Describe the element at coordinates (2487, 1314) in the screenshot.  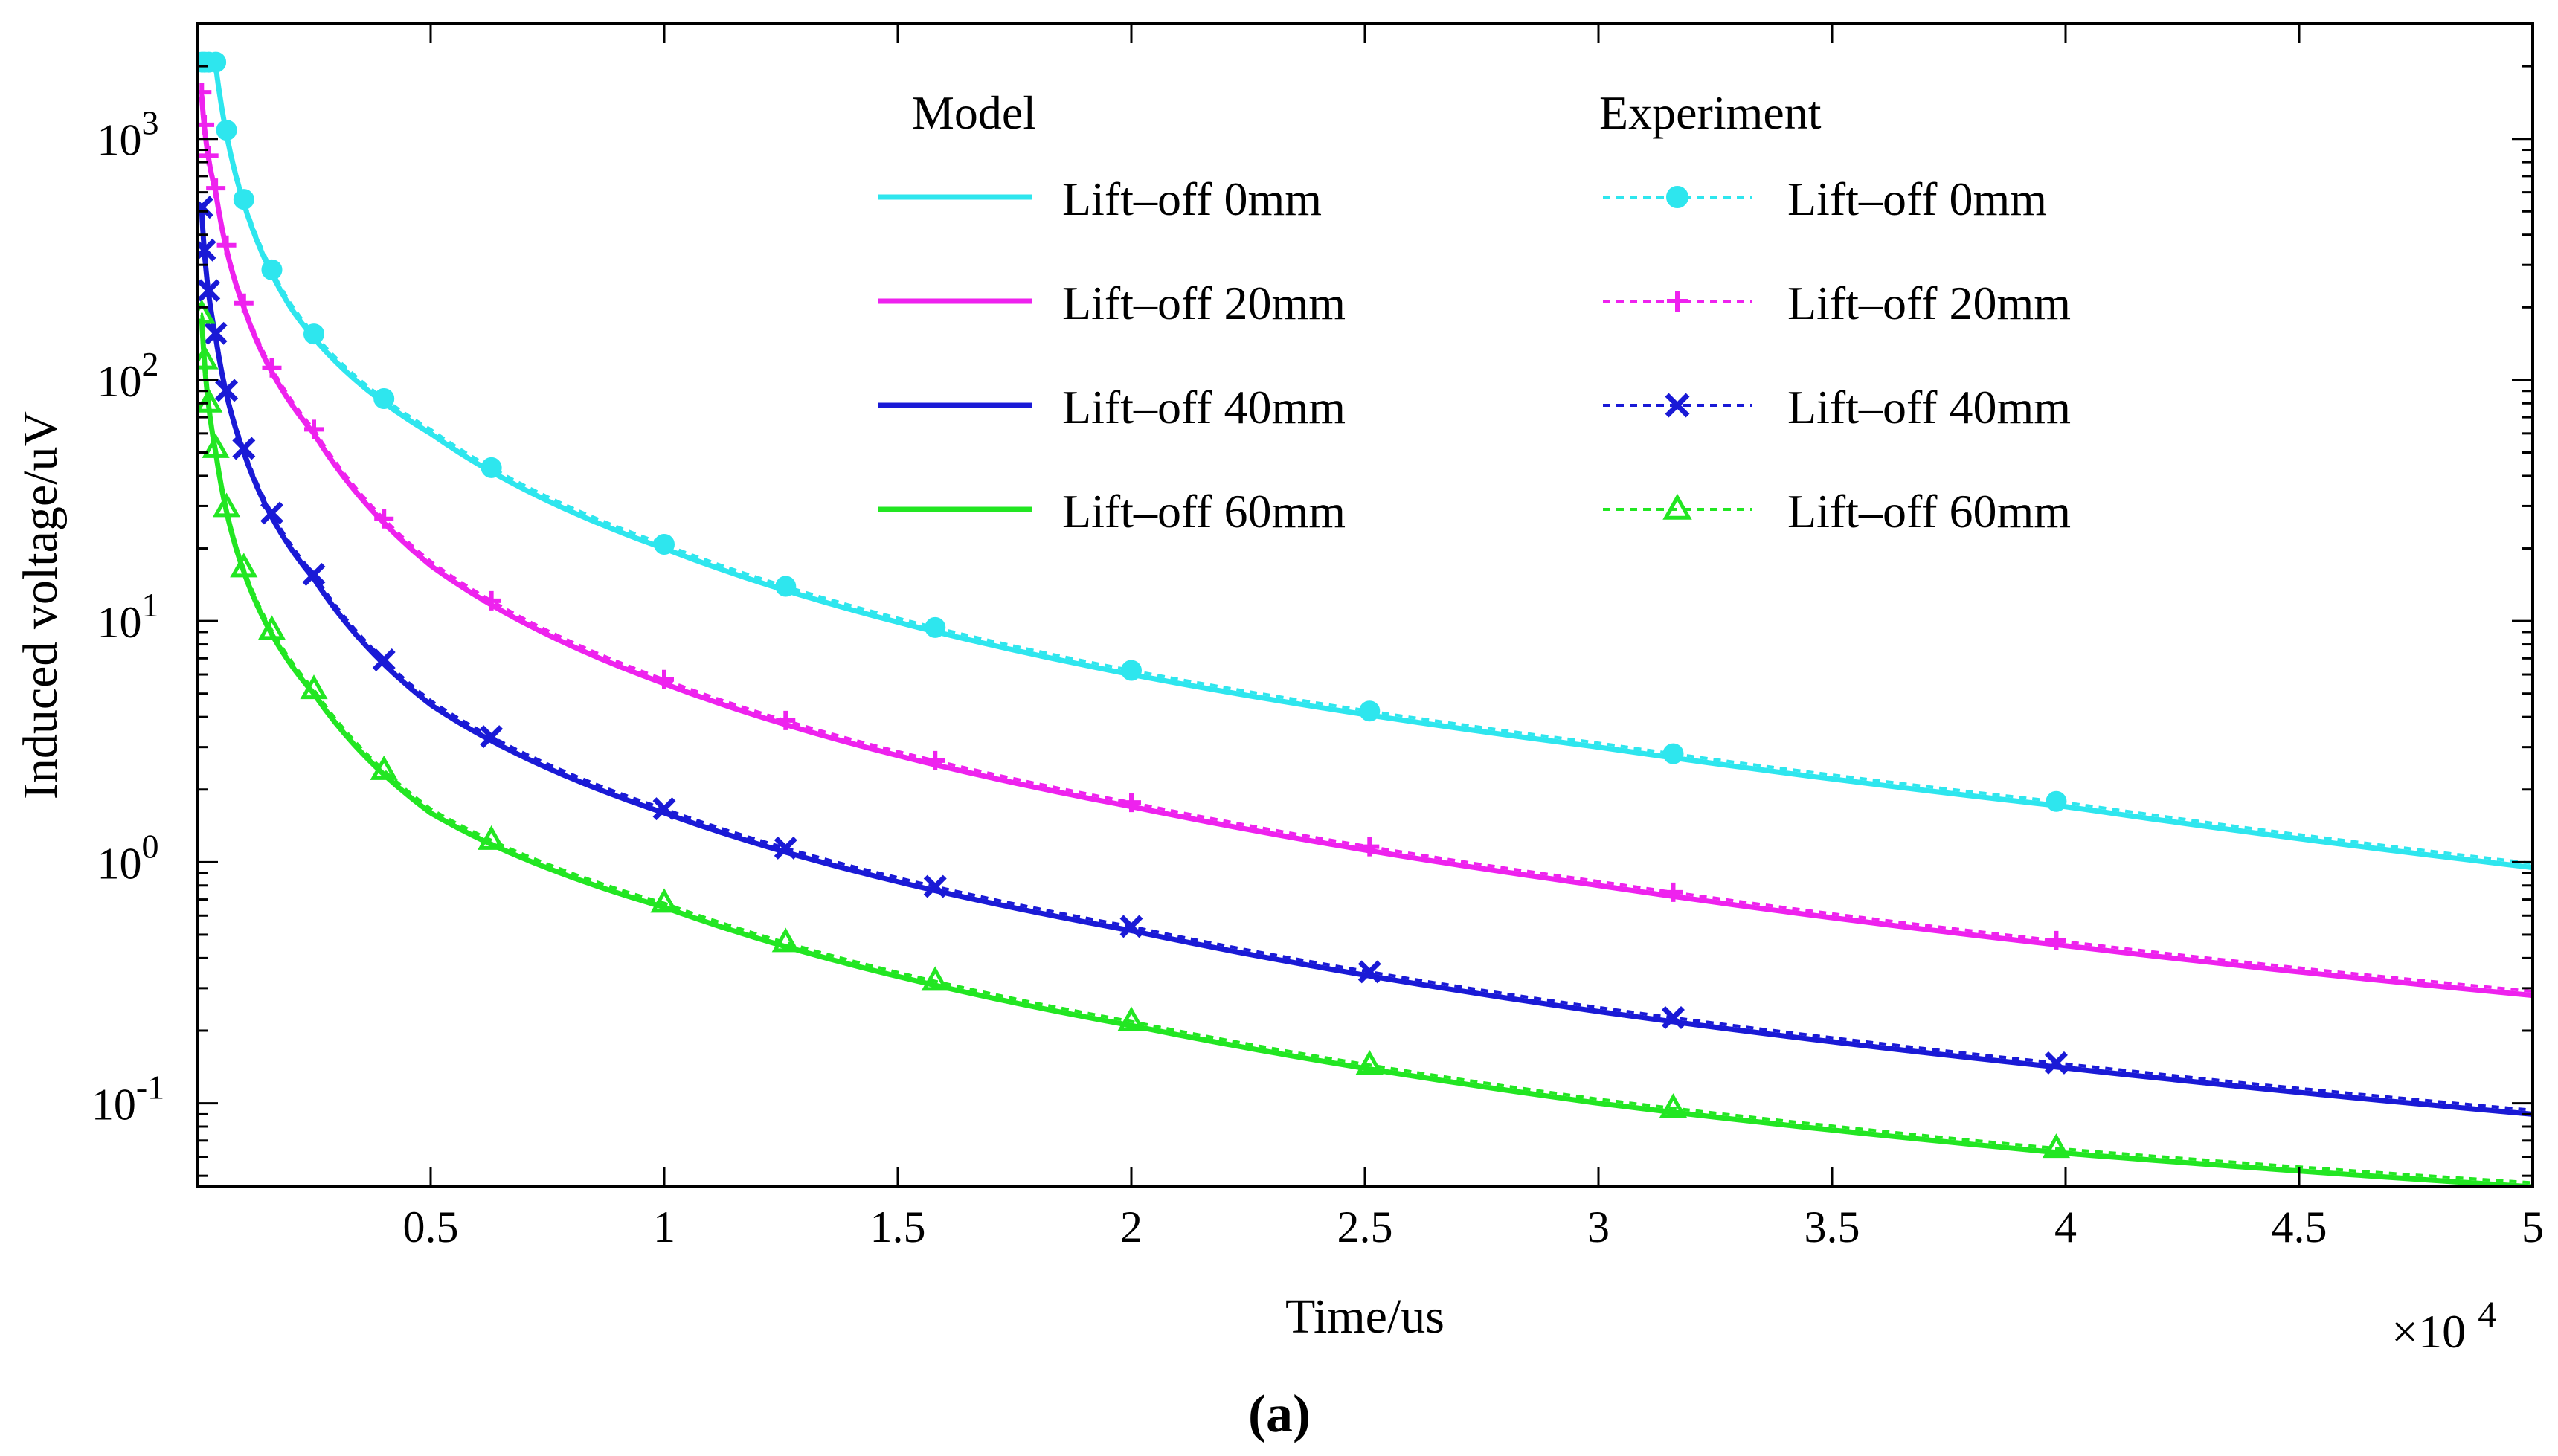
I see `x-axis-multiplier-exponent: 4` at that location.